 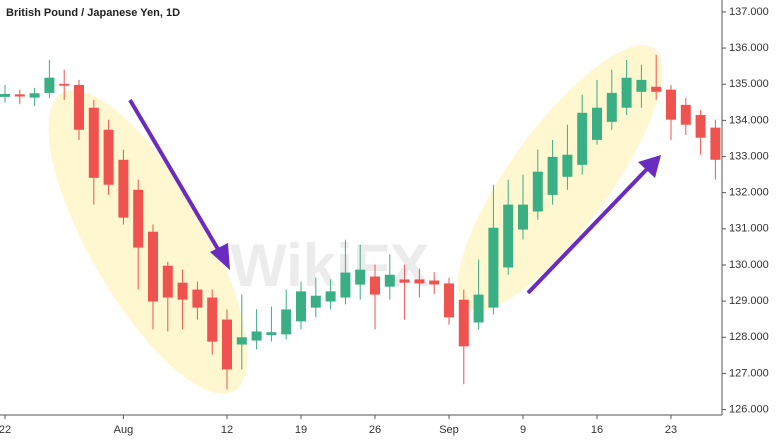 What do you see at coordinates (124, 430) in the screenshot?
I see `x-tick-label: Aug` at bounding box center [124, 430].